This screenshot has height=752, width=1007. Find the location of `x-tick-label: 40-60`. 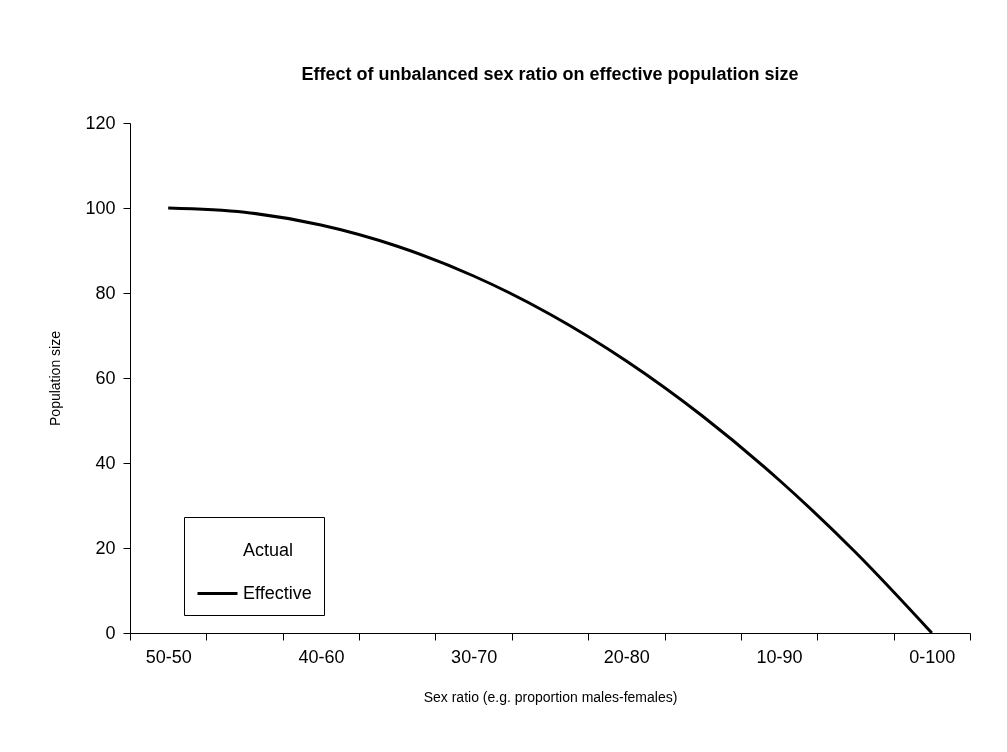

x-tick-label: 40-60 is located at coordinates (321, 656).